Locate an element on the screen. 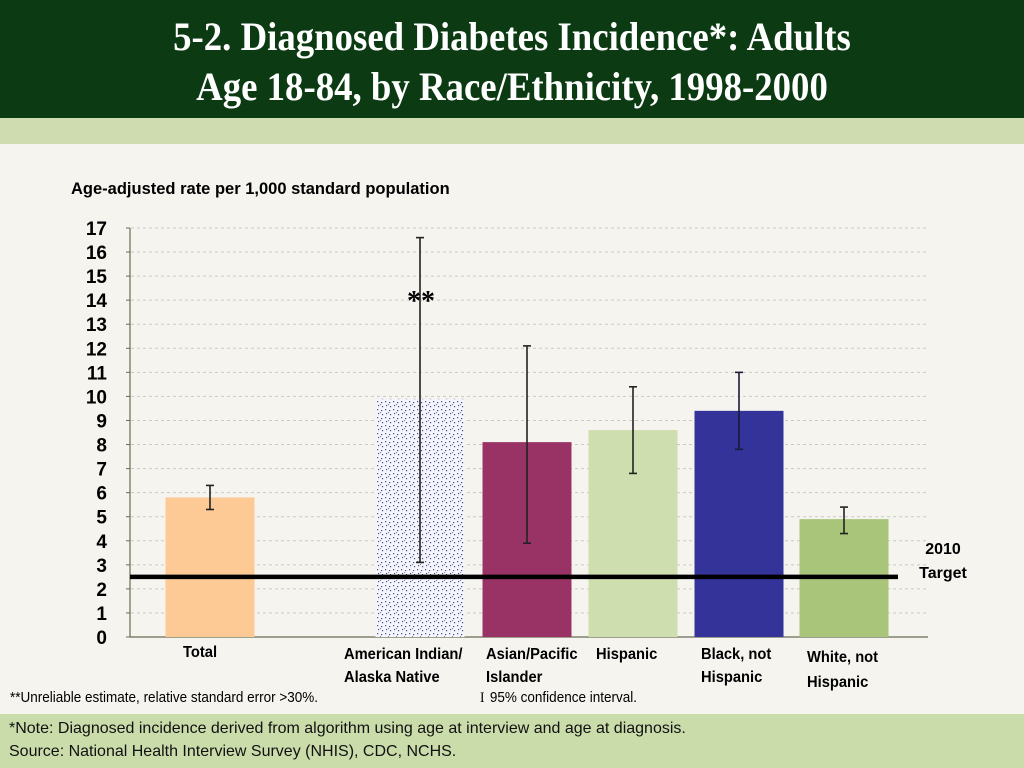 The height and width of the screenshot is (768, 1024). target-label: 2010 is located at coordinates (943, 549).